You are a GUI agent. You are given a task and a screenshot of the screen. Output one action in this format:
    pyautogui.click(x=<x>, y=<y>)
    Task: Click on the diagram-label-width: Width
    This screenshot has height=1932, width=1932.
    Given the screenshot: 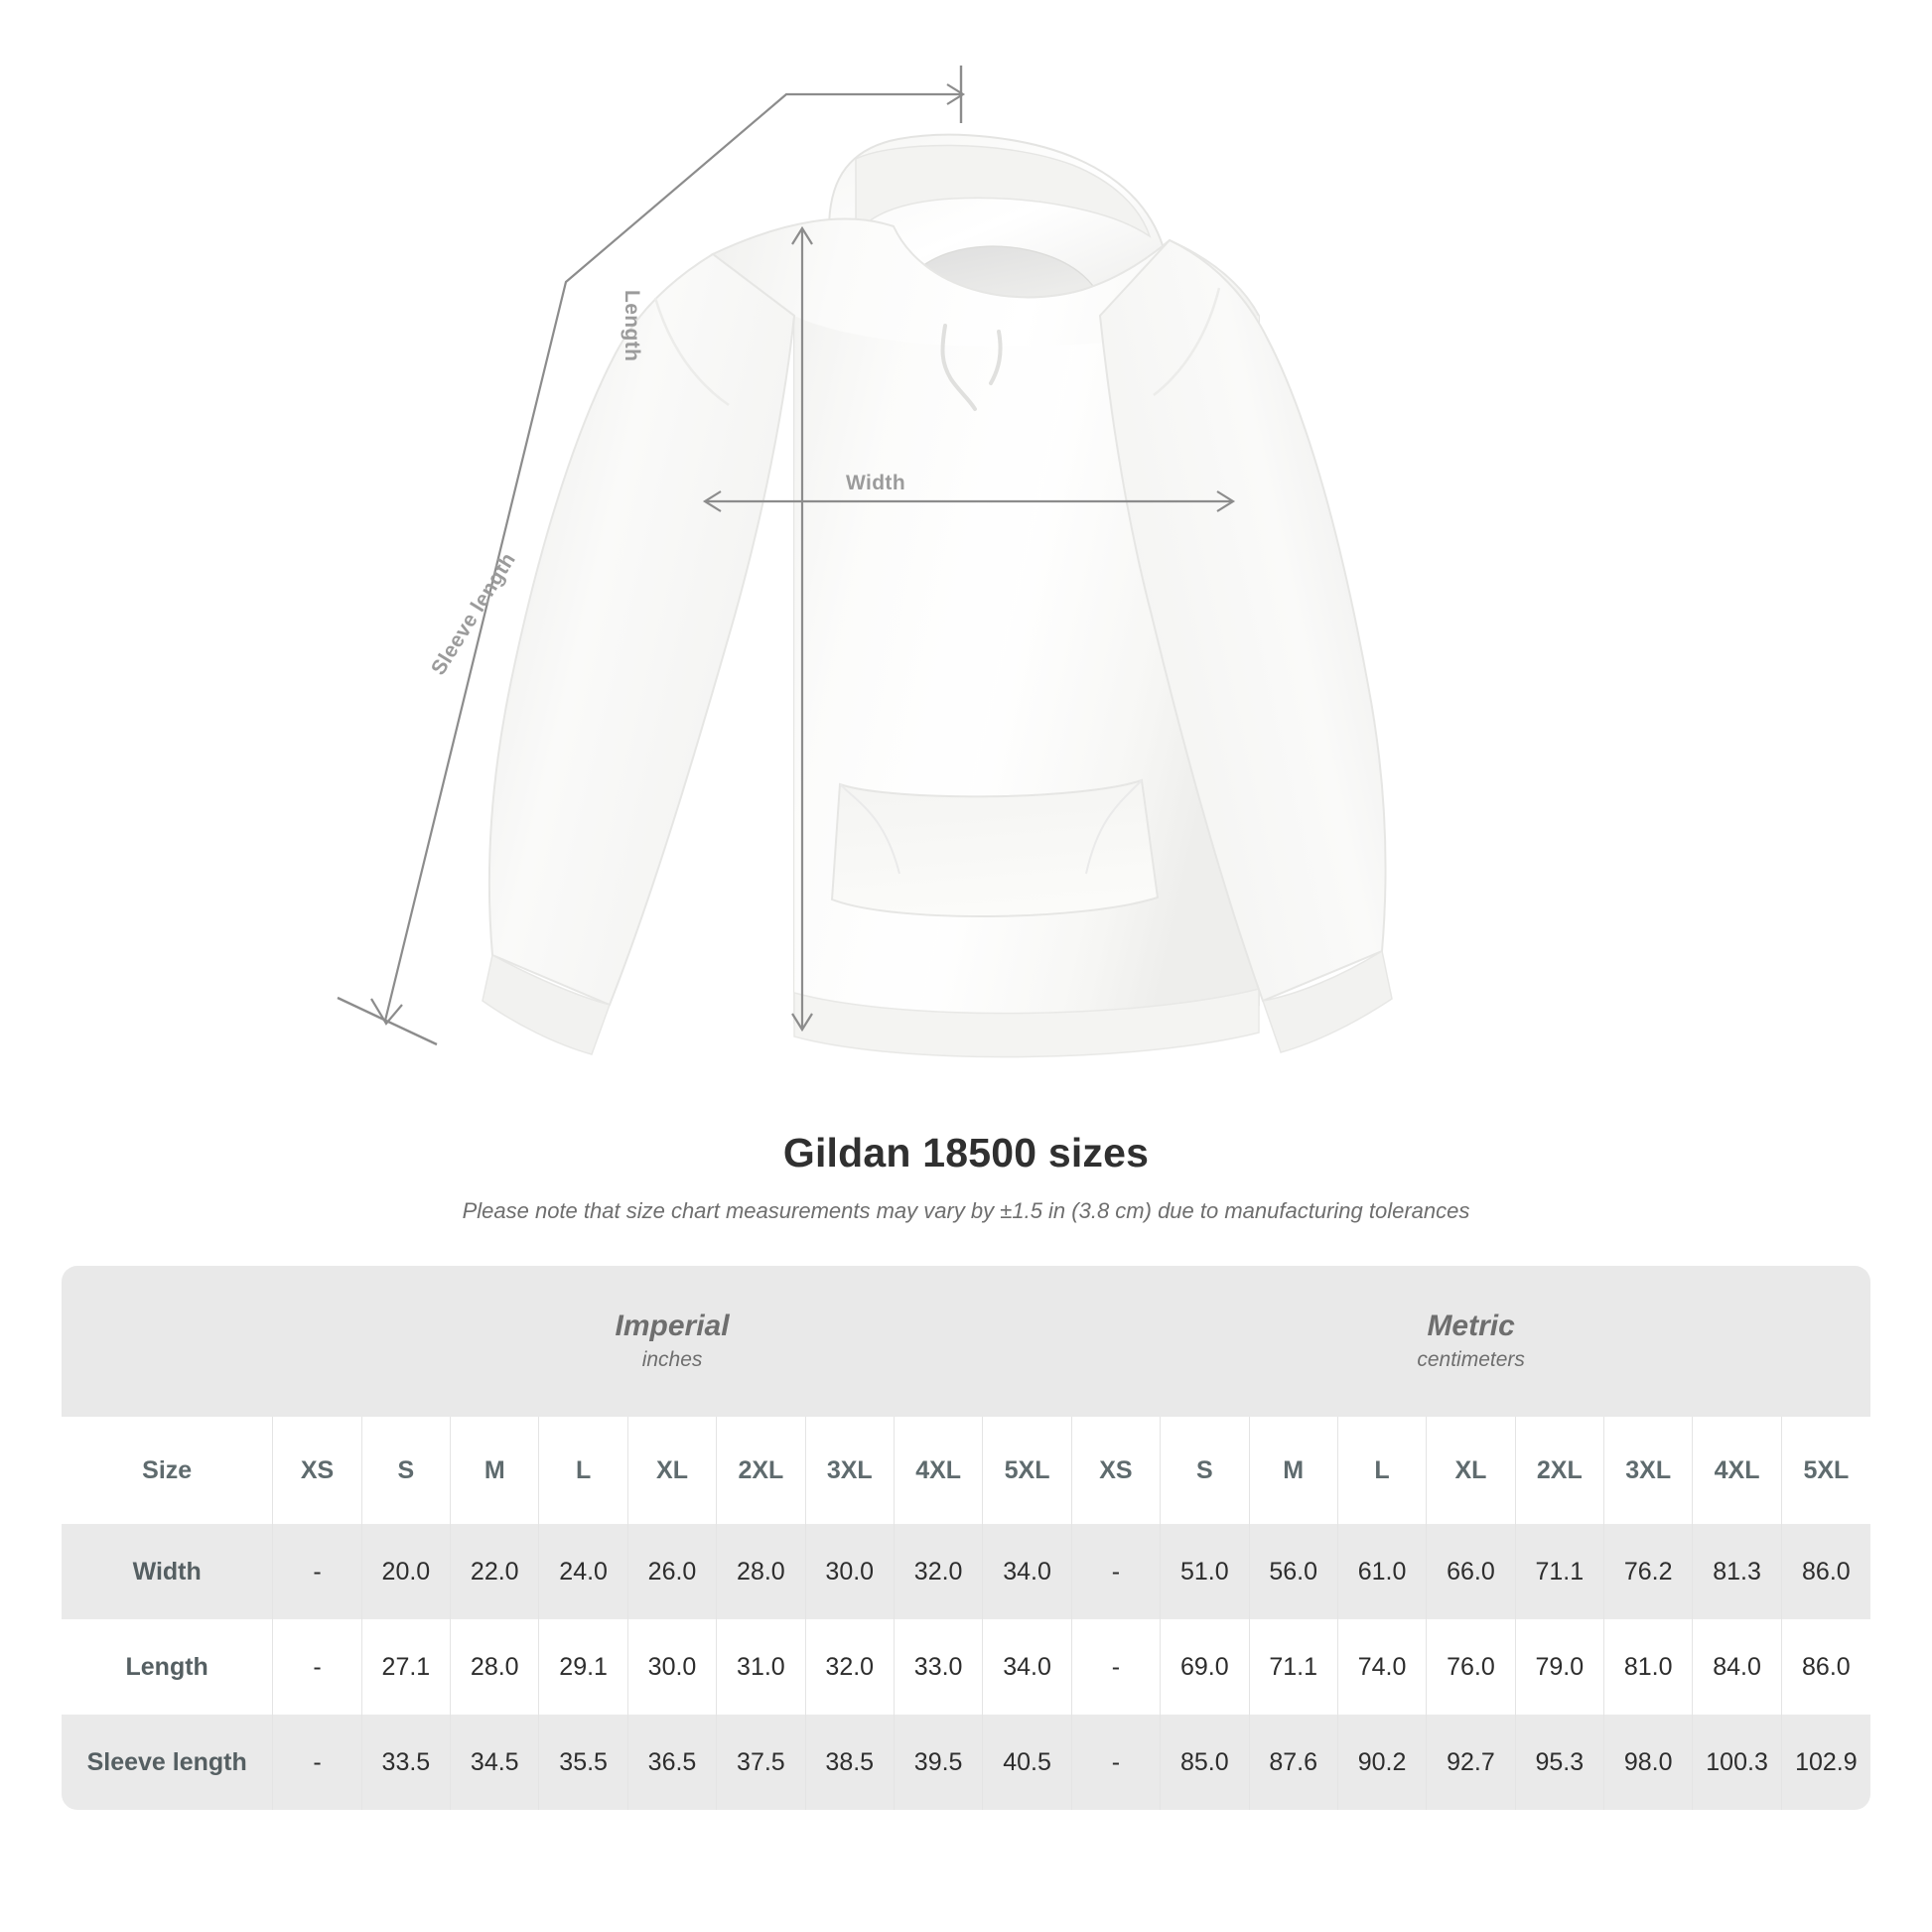 What is the action you would take?
    pyautogui.click(x=876, y=483)
    